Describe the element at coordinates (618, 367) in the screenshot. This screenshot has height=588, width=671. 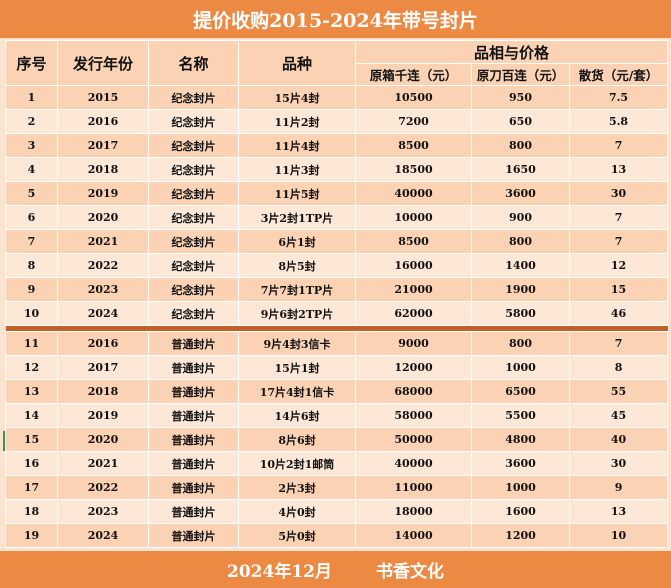
I see `cell-loose-price: 8` at that location.